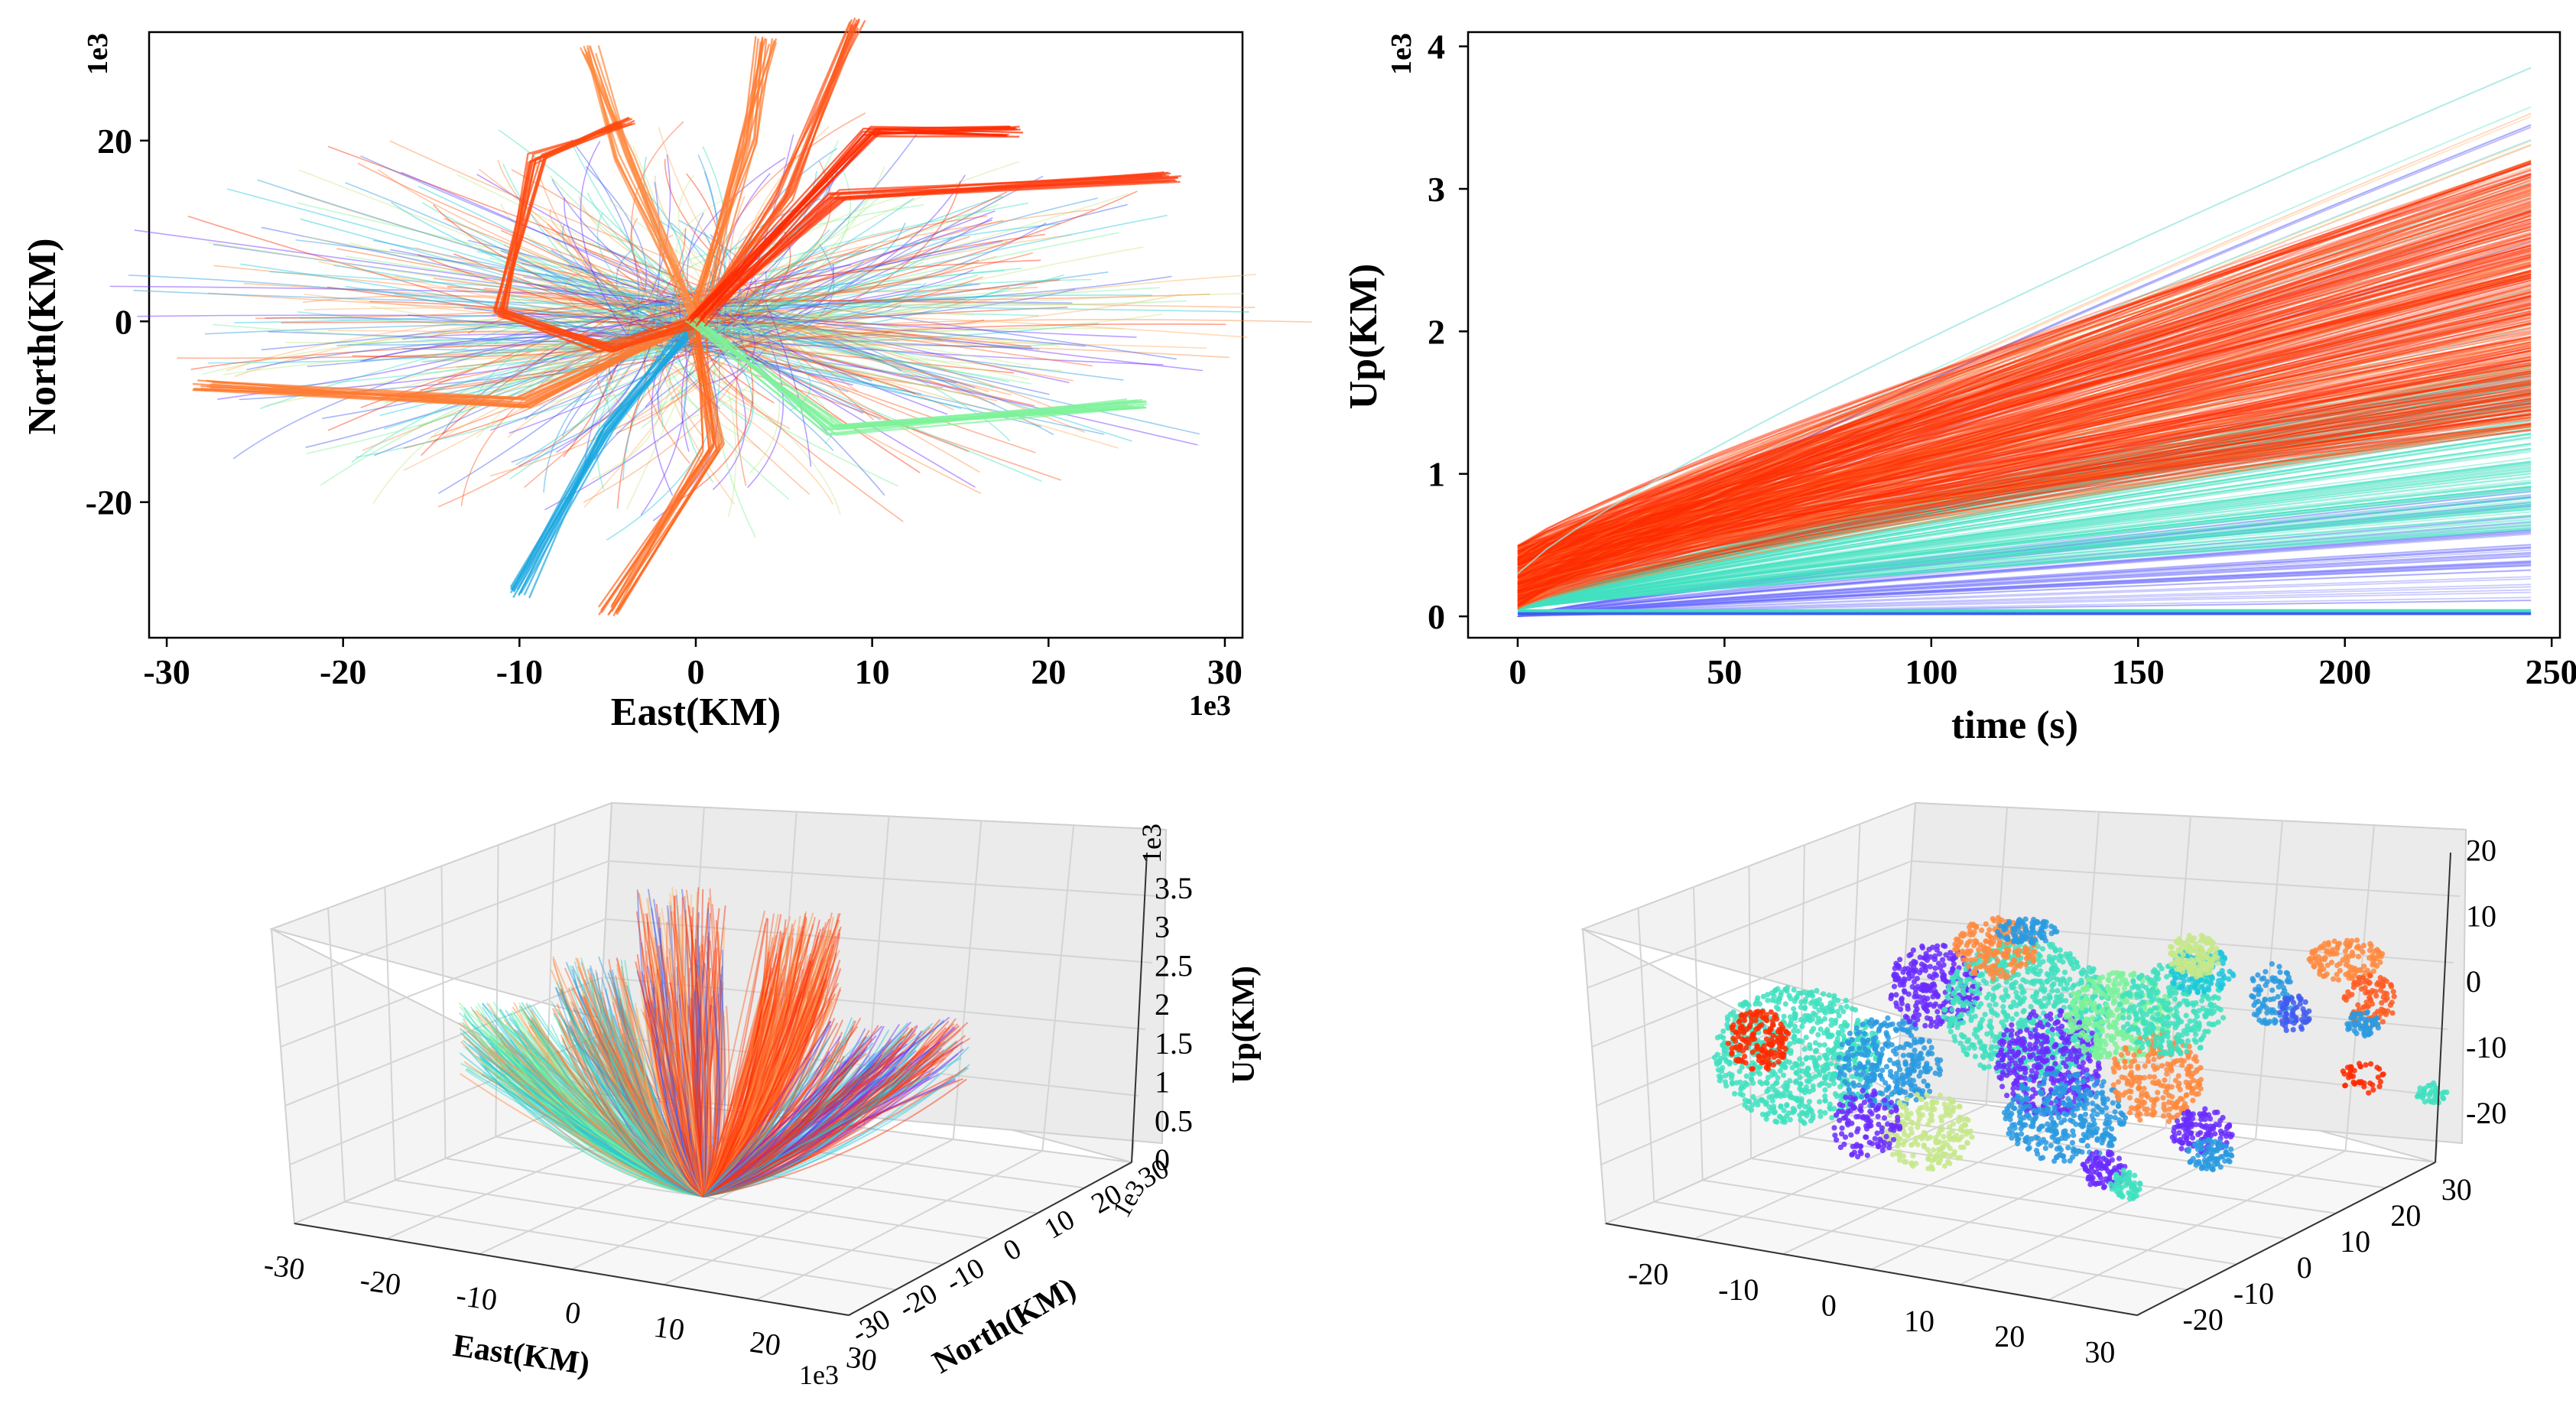  Describe the element at coordinates (1363, 337) in the screenshot. I see `y-axis-label: Up(KM)` at that location.